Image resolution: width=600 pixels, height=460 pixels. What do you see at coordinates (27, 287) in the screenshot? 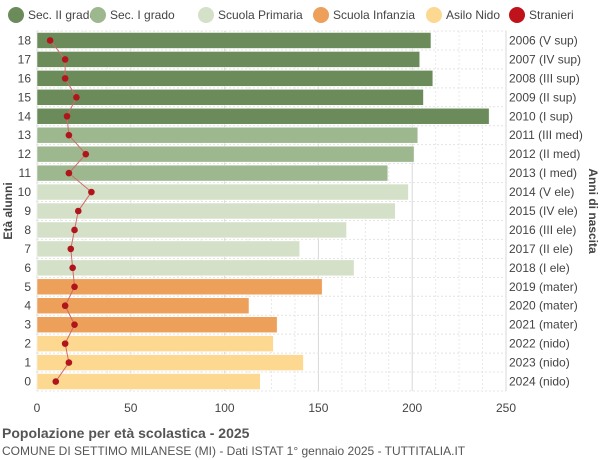
I see `y-tick-label-age: 5` at bounding box center [27, 287].